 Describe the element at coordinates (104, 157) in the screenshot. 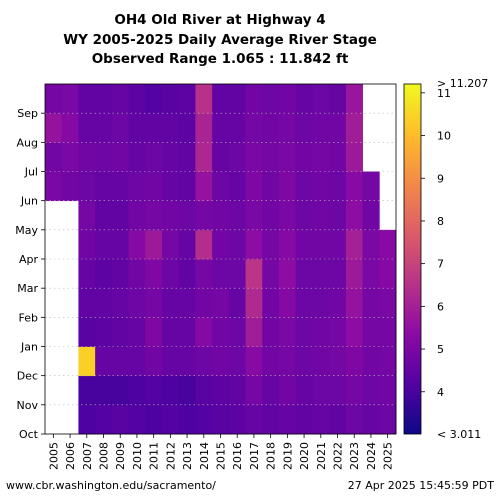

I see `heatmap-cell-2008-jul` at that location.